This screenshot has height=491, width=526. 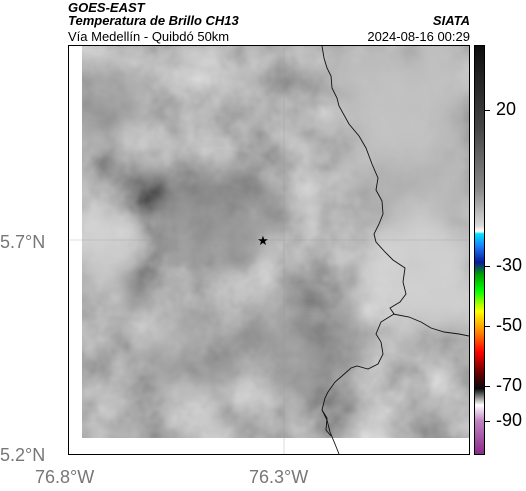 What do you see at coordinates (23, 455) in the screenshot?
I see `lat-tick-label: 5.2°N` at bounding box center [23, 455].